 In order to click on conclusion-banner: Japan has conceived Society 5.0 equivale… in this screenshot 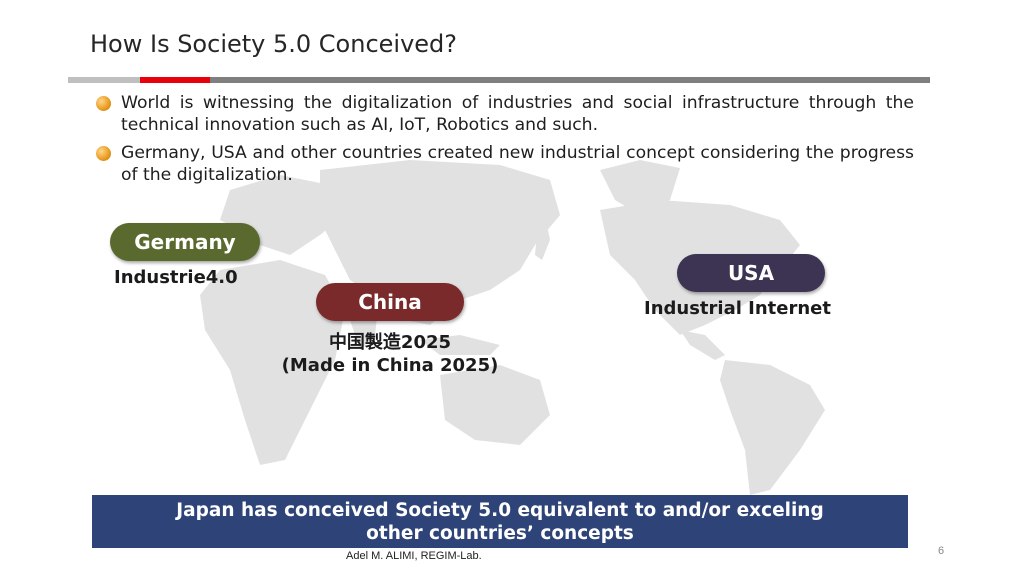, I will do `click(500, 521)`.